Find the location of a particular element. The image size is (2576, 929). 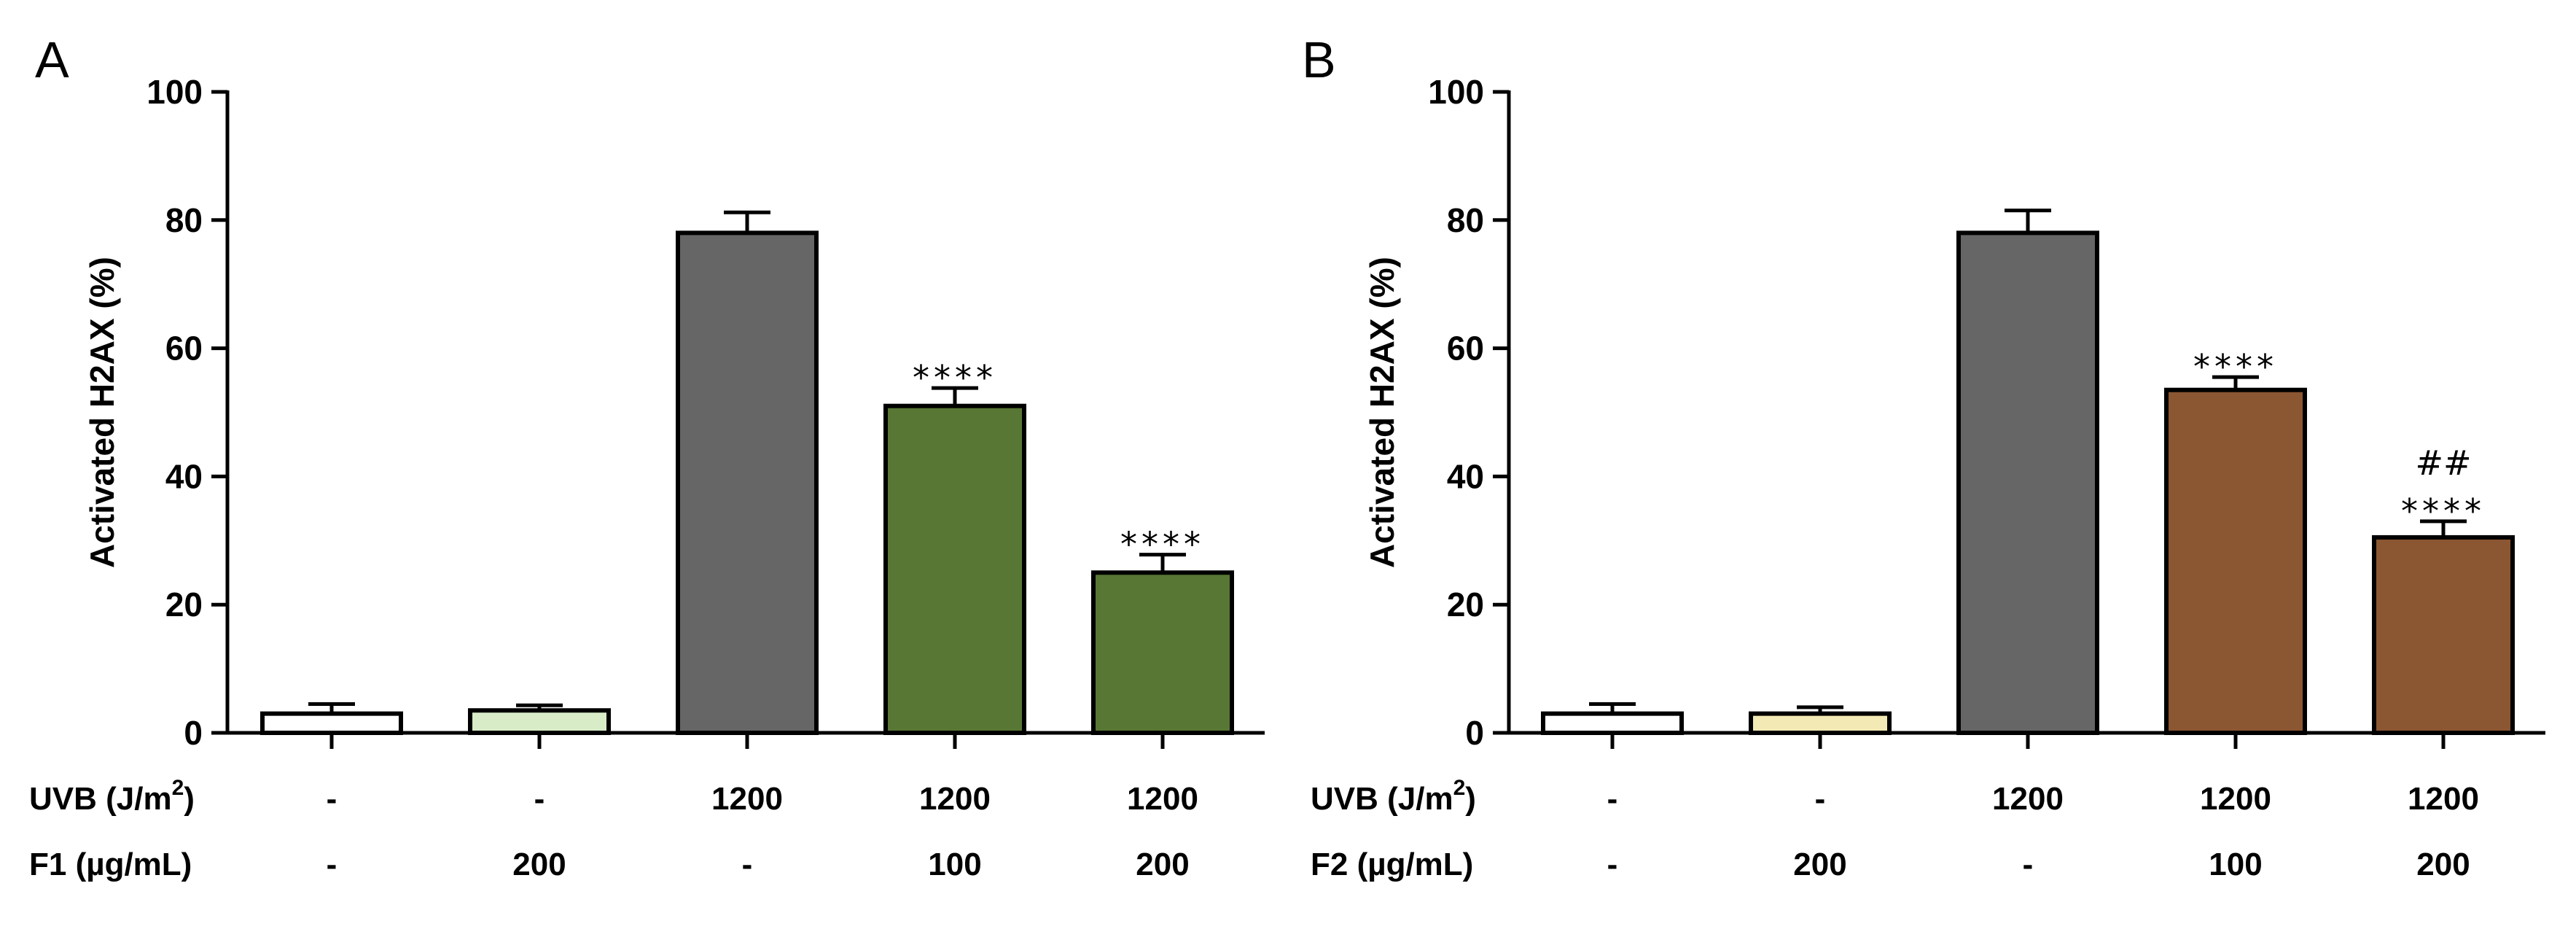

panel-letter: B is located at coordinates (1319, 59).